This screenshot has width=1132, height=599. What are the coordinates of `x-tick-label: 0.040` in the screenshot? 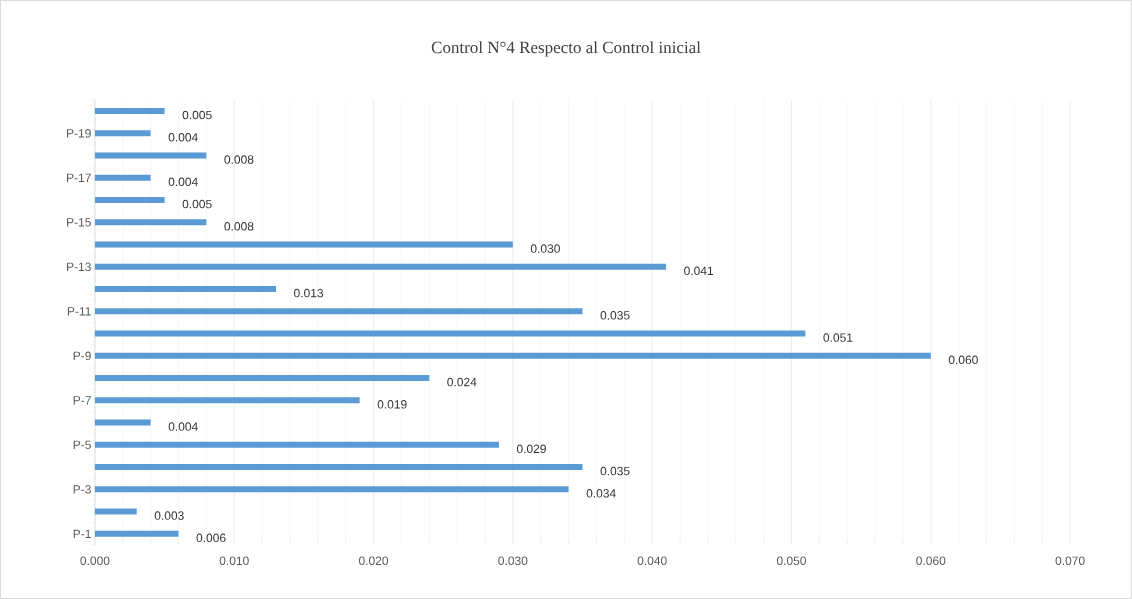 It's located at (652, 561).